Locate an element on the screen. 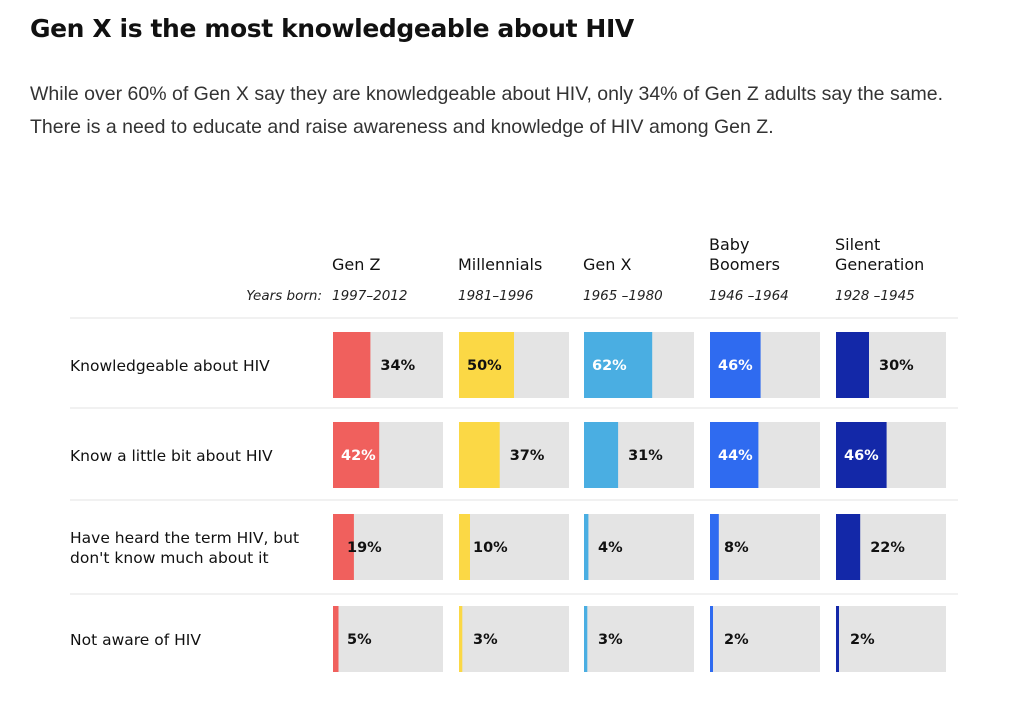 This screenshot has height=719, width=1024. category-label: don't know much about it is located at coordinates (169, 558).